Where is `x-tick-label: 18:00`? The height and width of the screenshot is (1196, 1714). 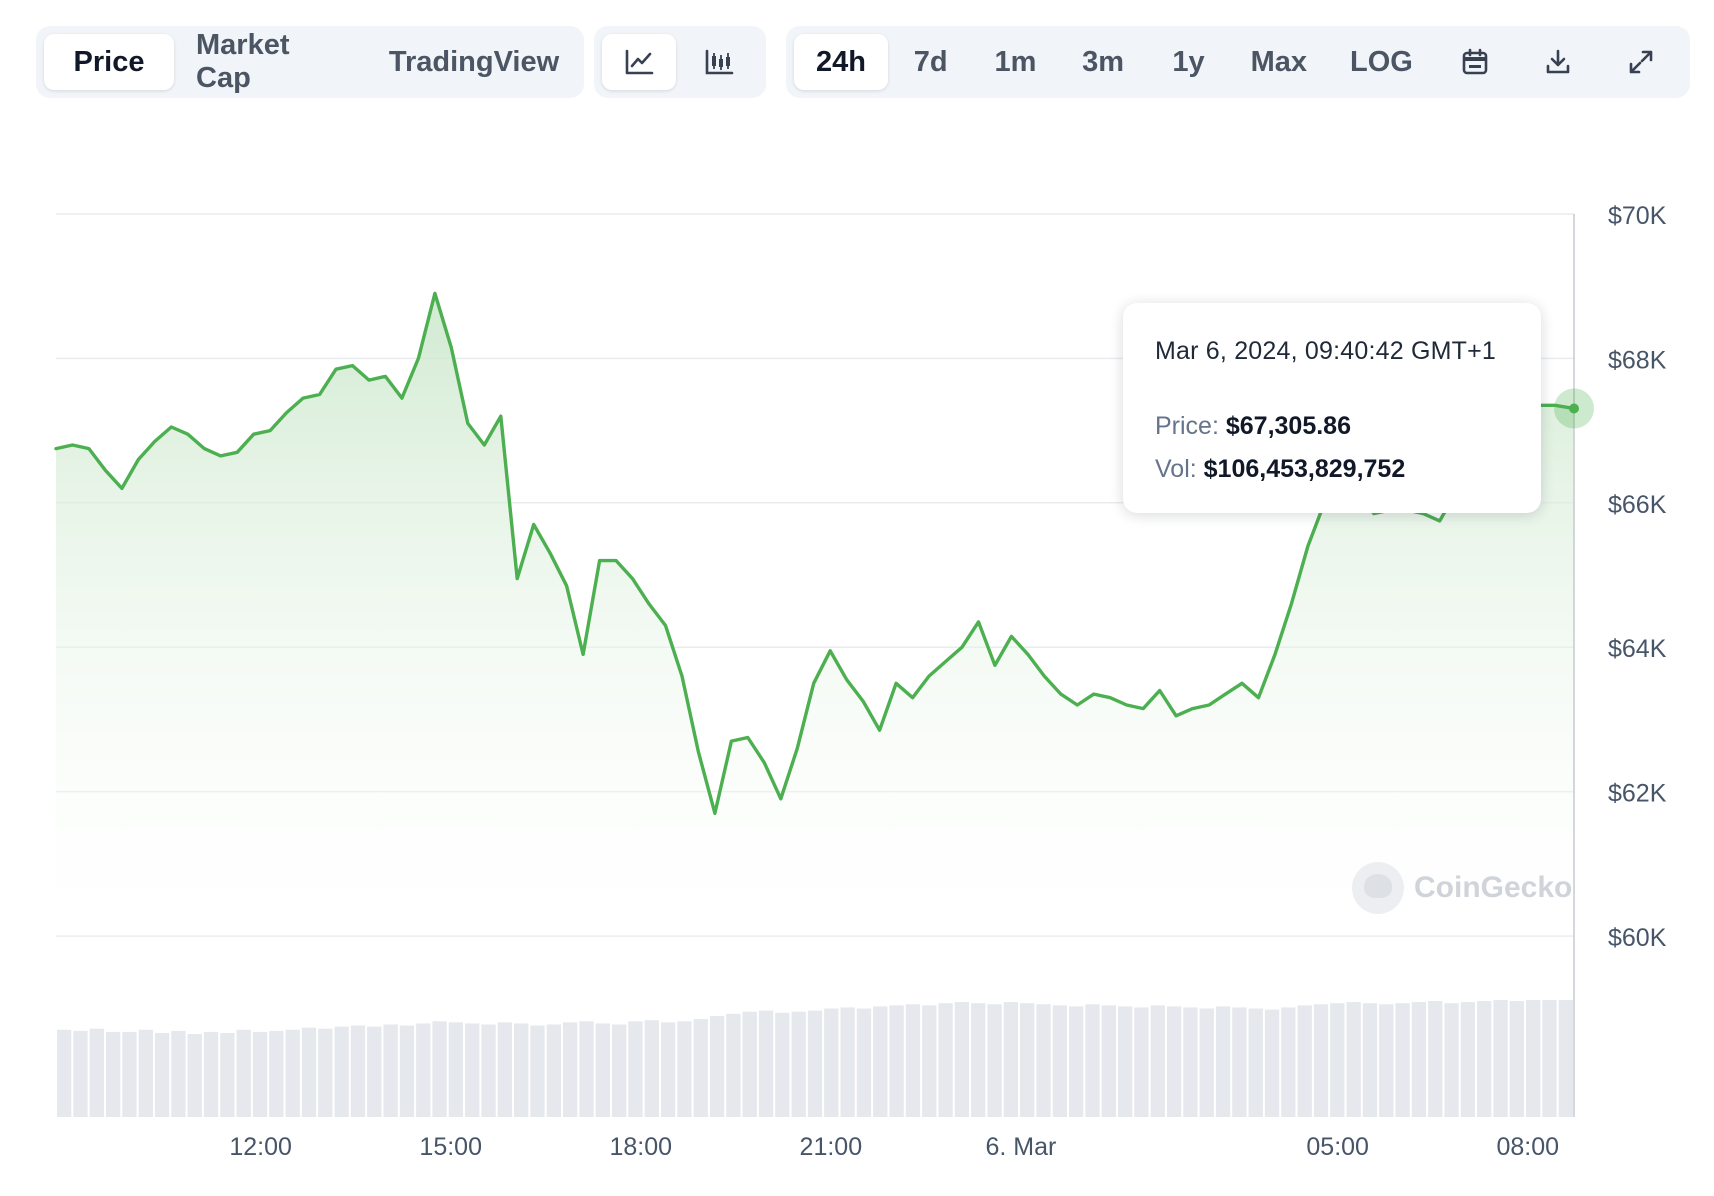
x-tick-label: 18:00 is located at coordinates (640, 1147).